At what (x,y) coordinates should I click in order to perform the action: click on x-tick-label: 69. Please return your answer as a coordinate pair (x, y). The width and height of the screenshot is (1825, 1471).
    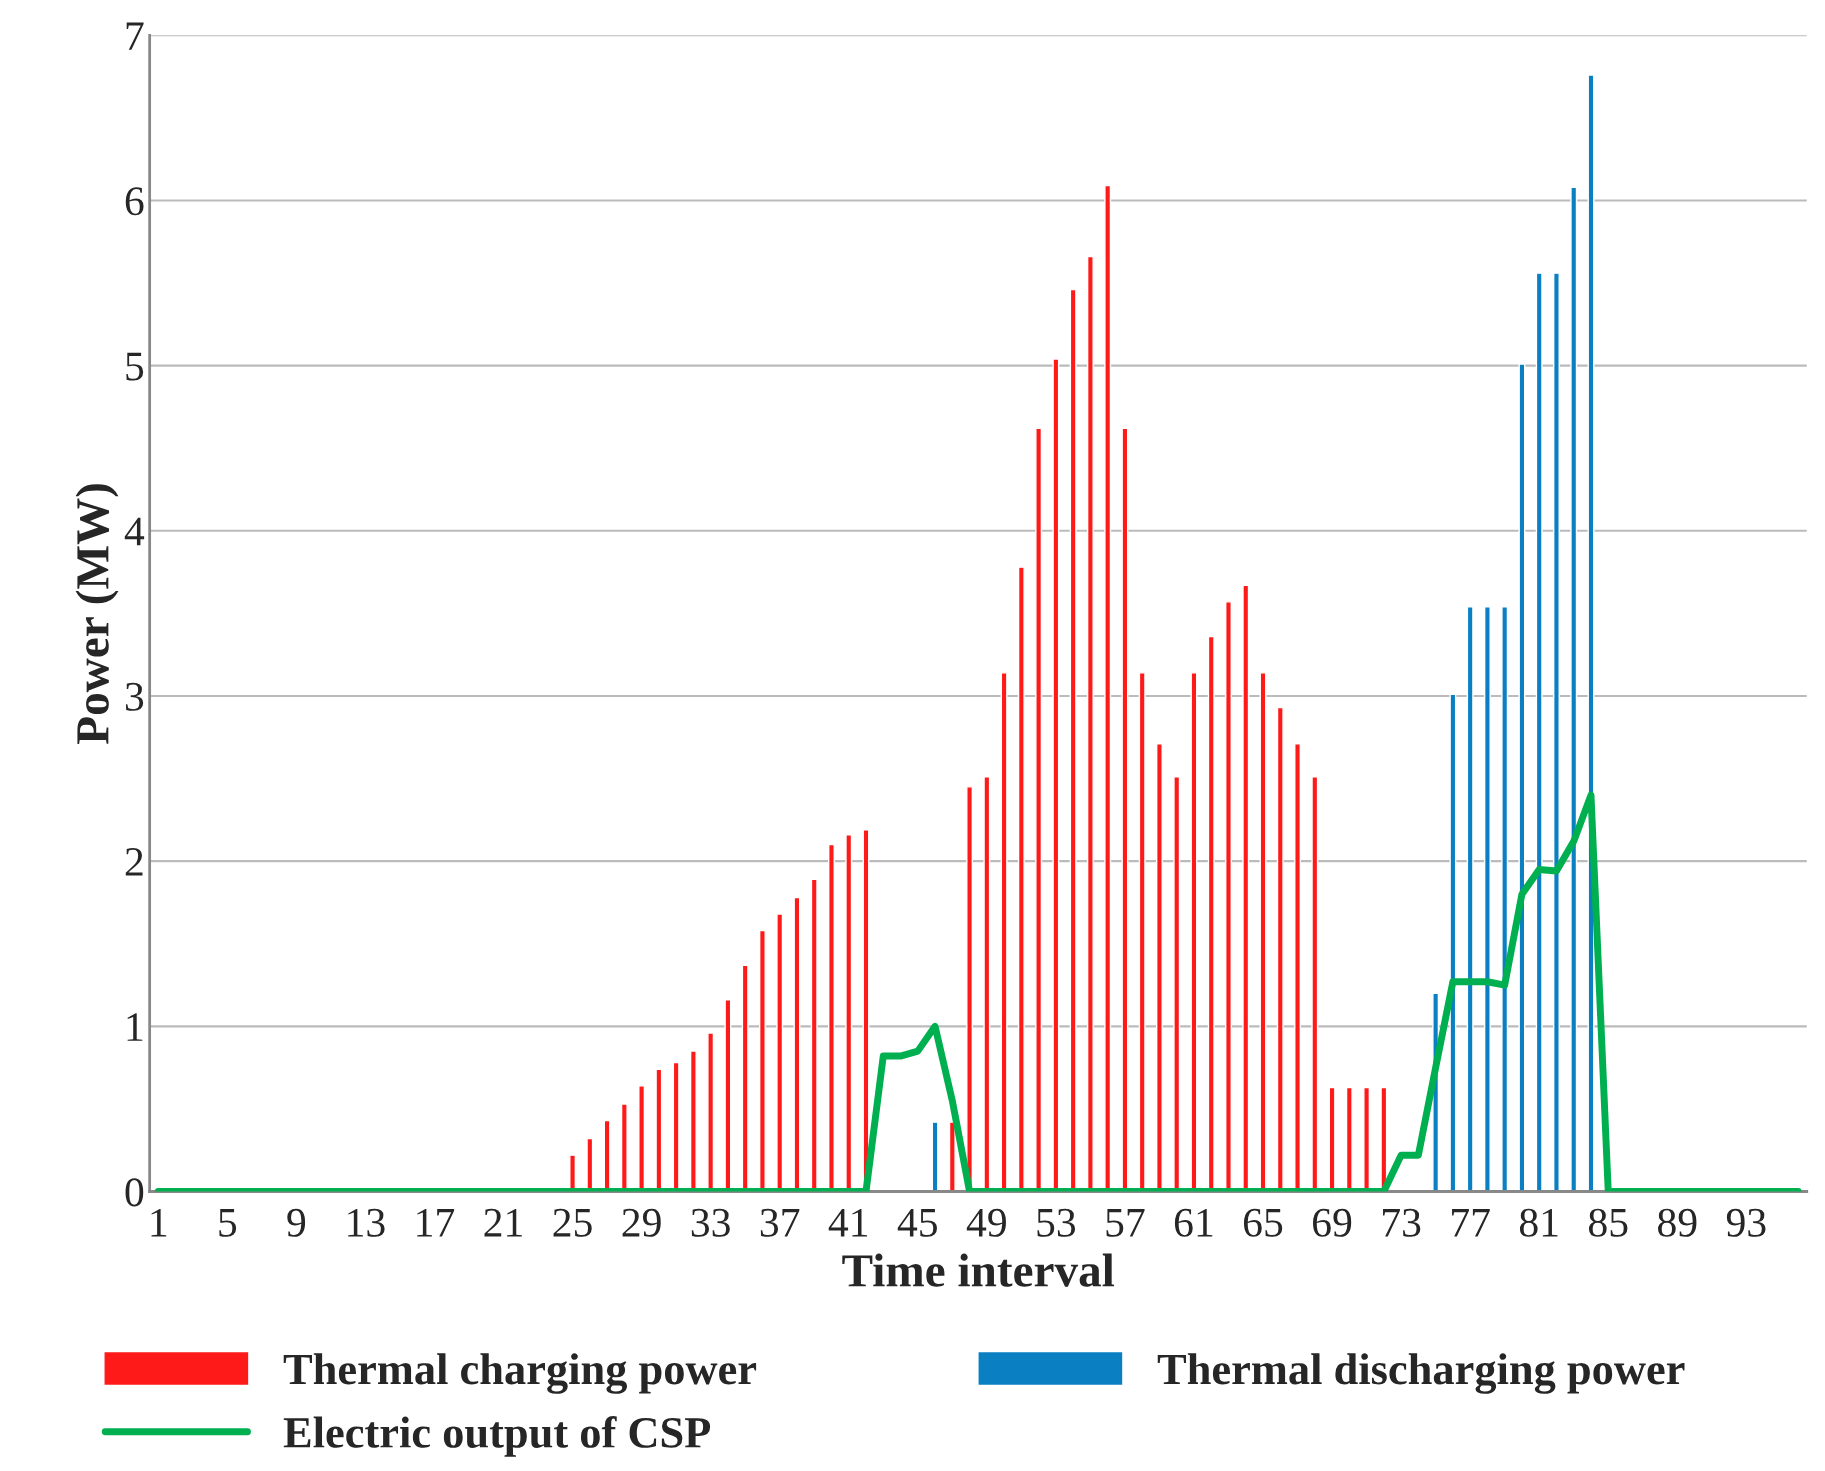
    Looking at the image, I should click on (1332, 1222).